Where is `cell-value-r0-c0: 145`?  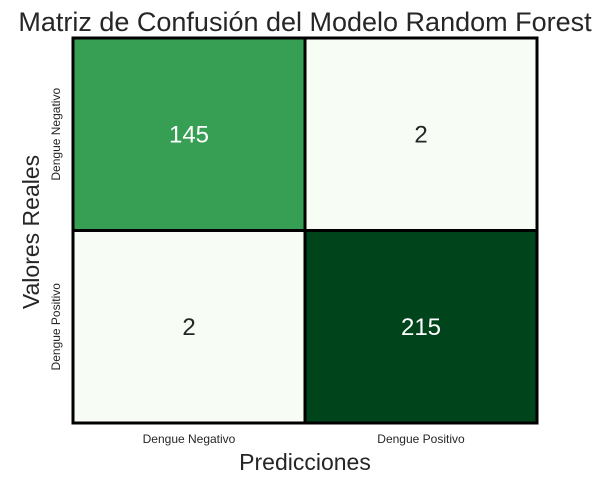 cell-value-r0-c0: 145 is located at coordinates (189, 134).